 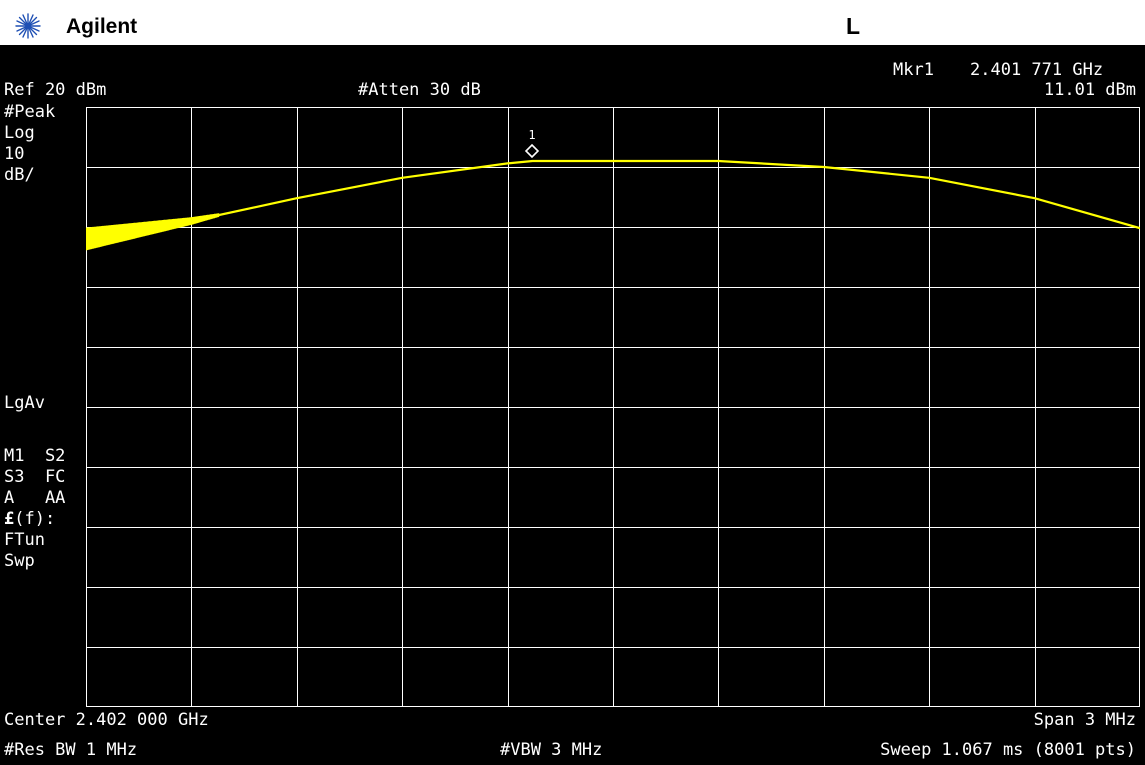 What do you see at coordinates (531, 135) in the screenshot?
I see `marker-number: 1` at bounding box center [531, 135].